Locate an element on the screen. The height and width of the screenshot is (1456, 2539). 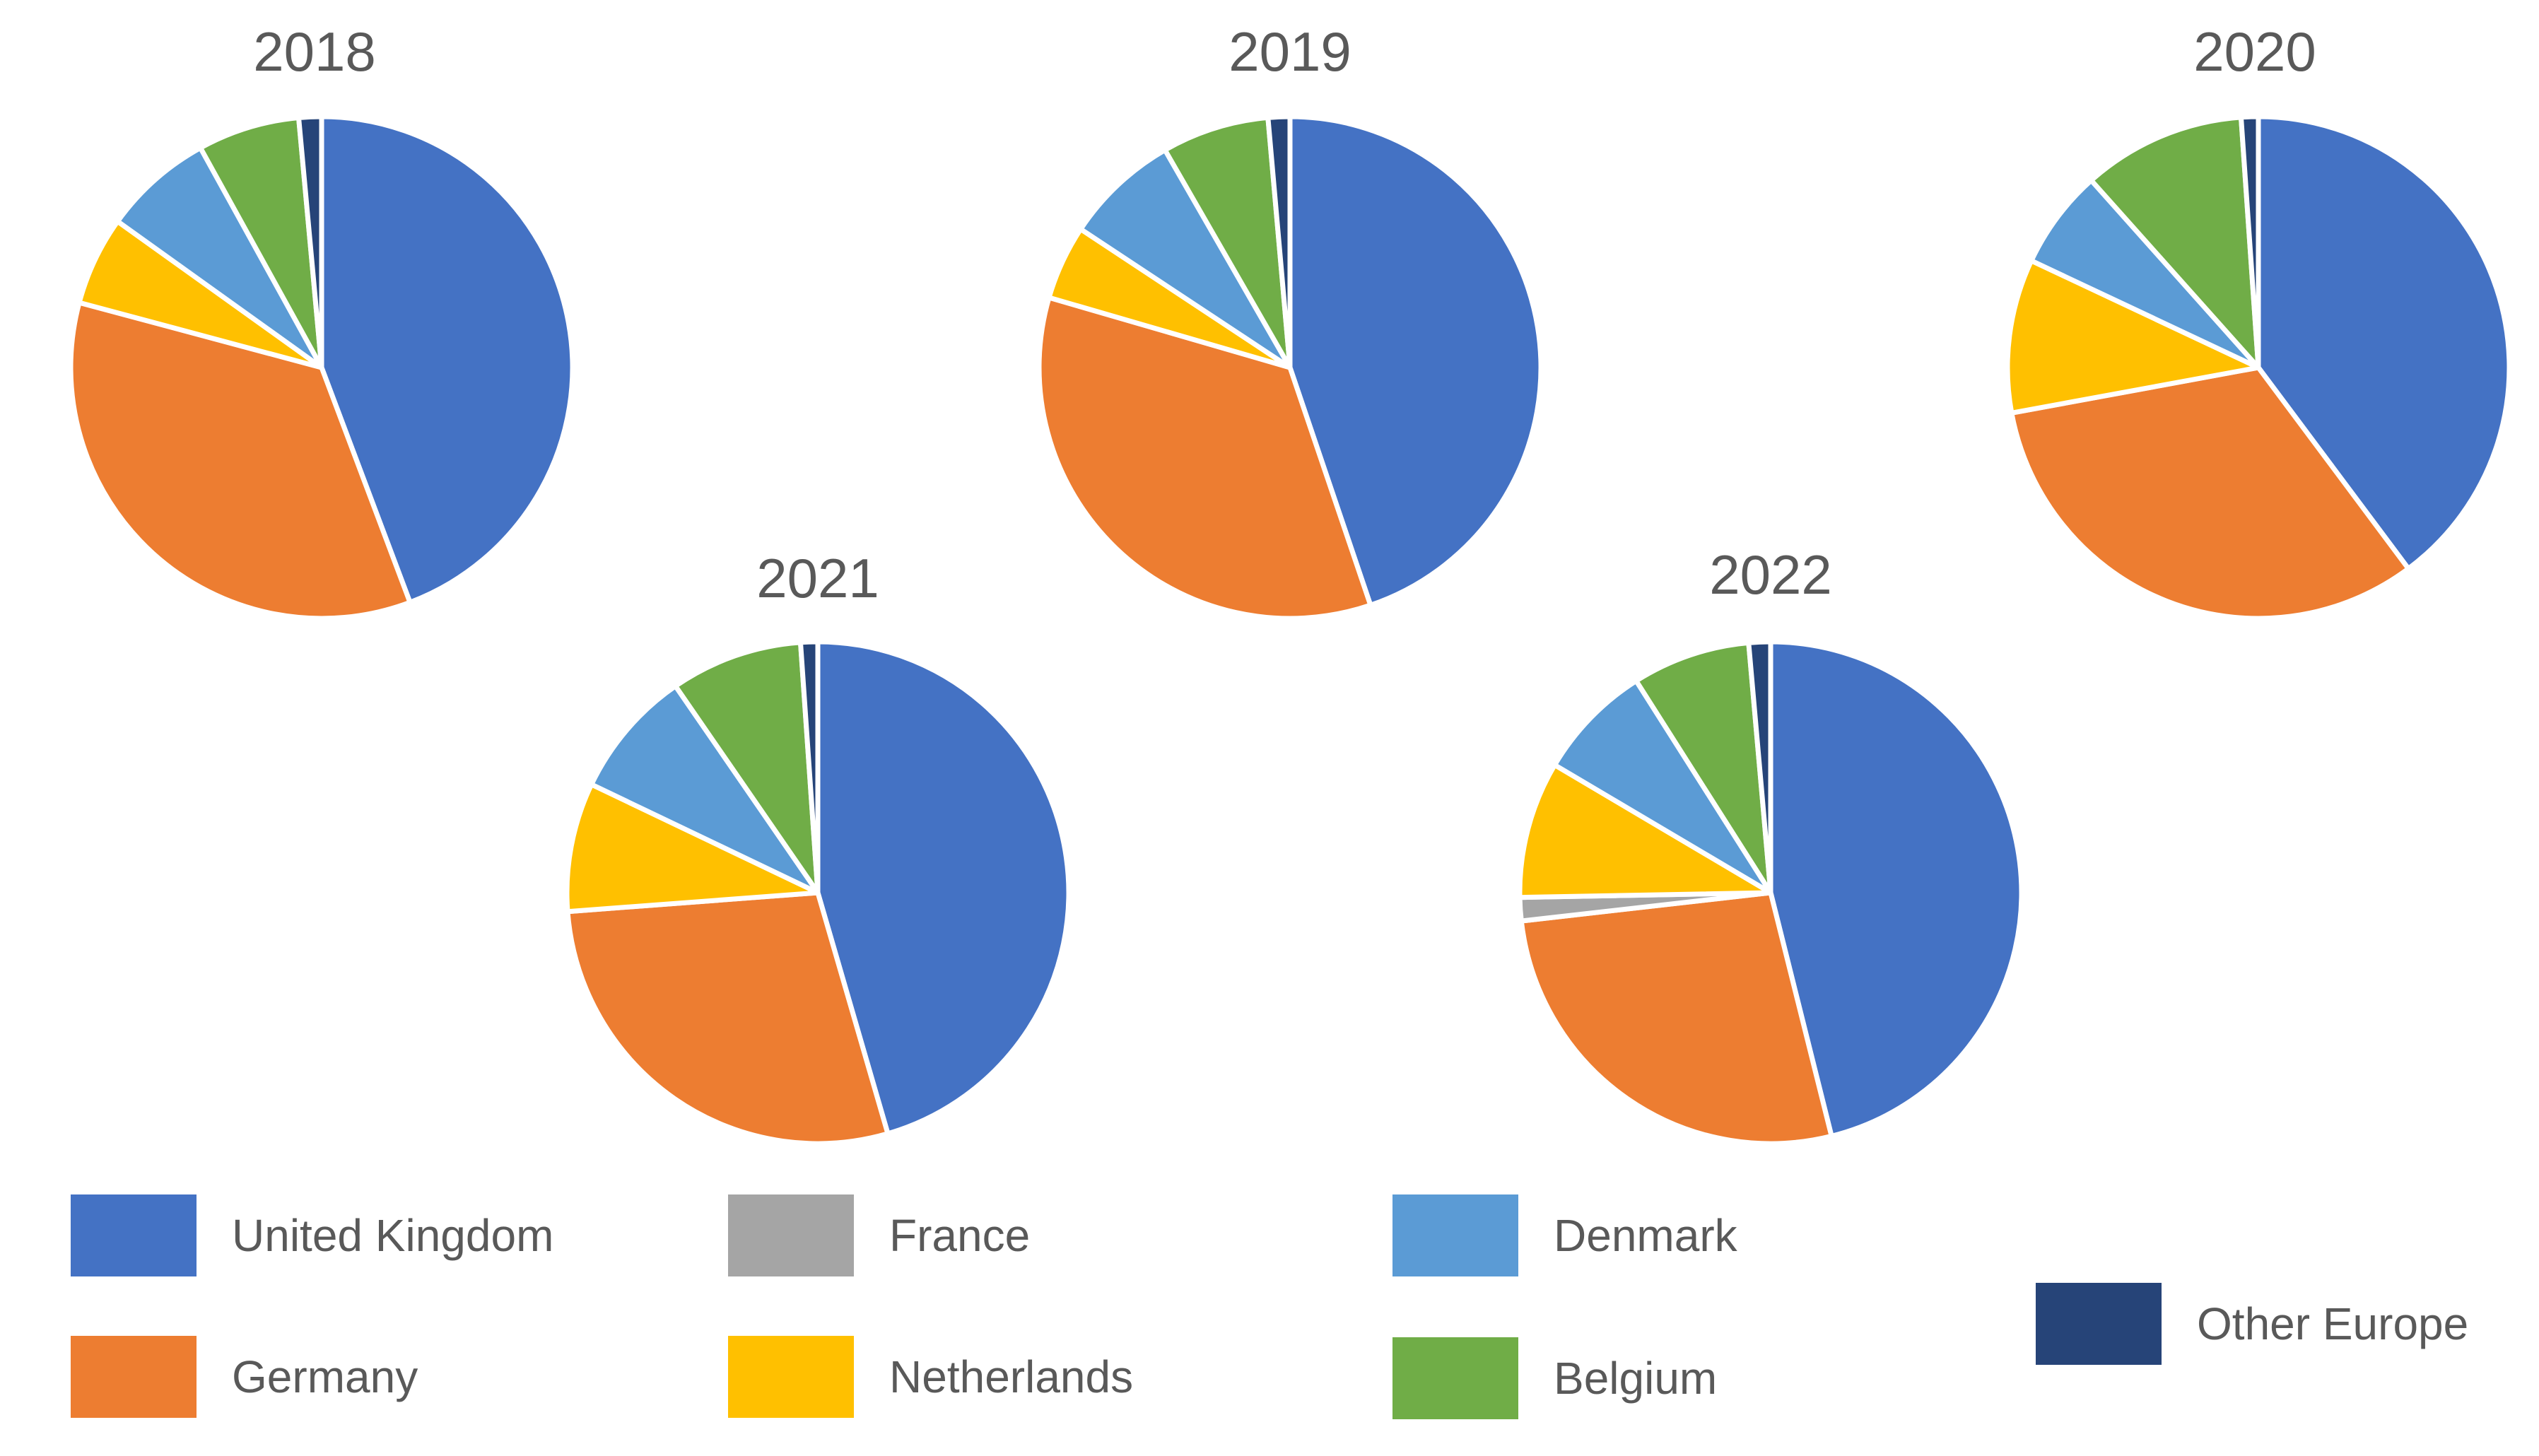
pie-slice-2021-united-kingdom is located at coordinates (943, 888).